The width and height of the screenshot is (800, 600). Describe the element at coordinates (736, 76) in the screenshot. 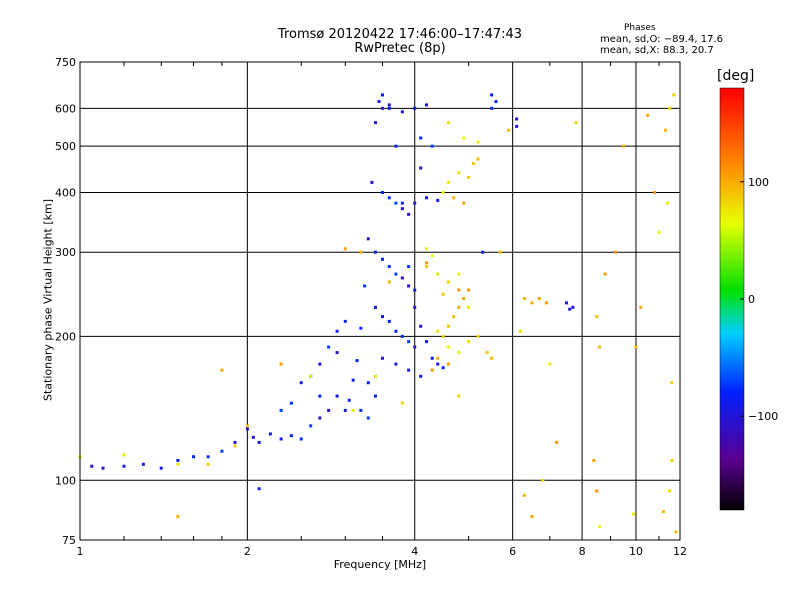

I see `colorbar-title: [deg]` at that location.